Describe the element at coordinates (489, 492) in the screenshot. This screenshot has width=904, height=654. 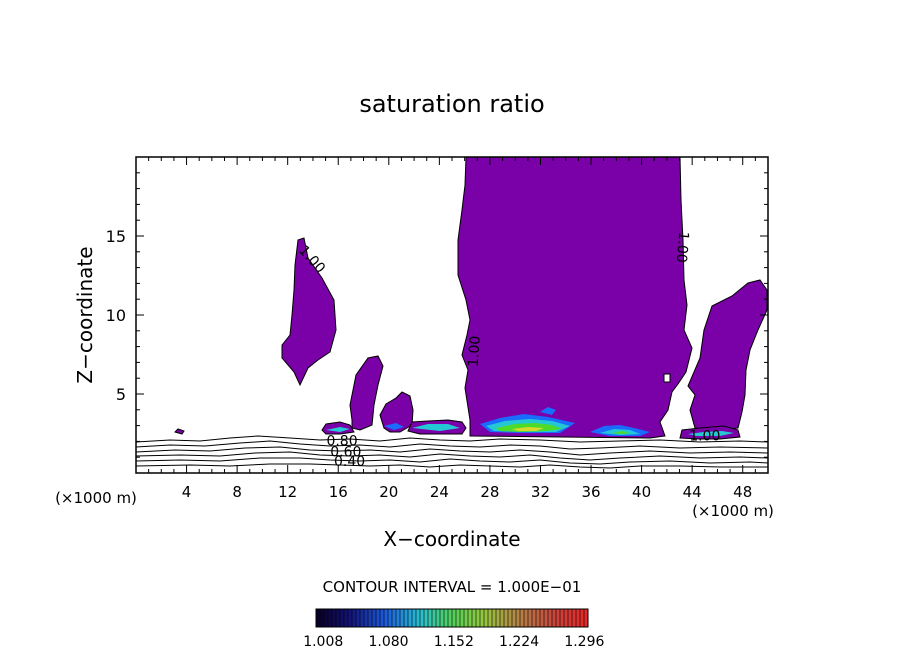
I see `x-tick-label: 28` at that location.